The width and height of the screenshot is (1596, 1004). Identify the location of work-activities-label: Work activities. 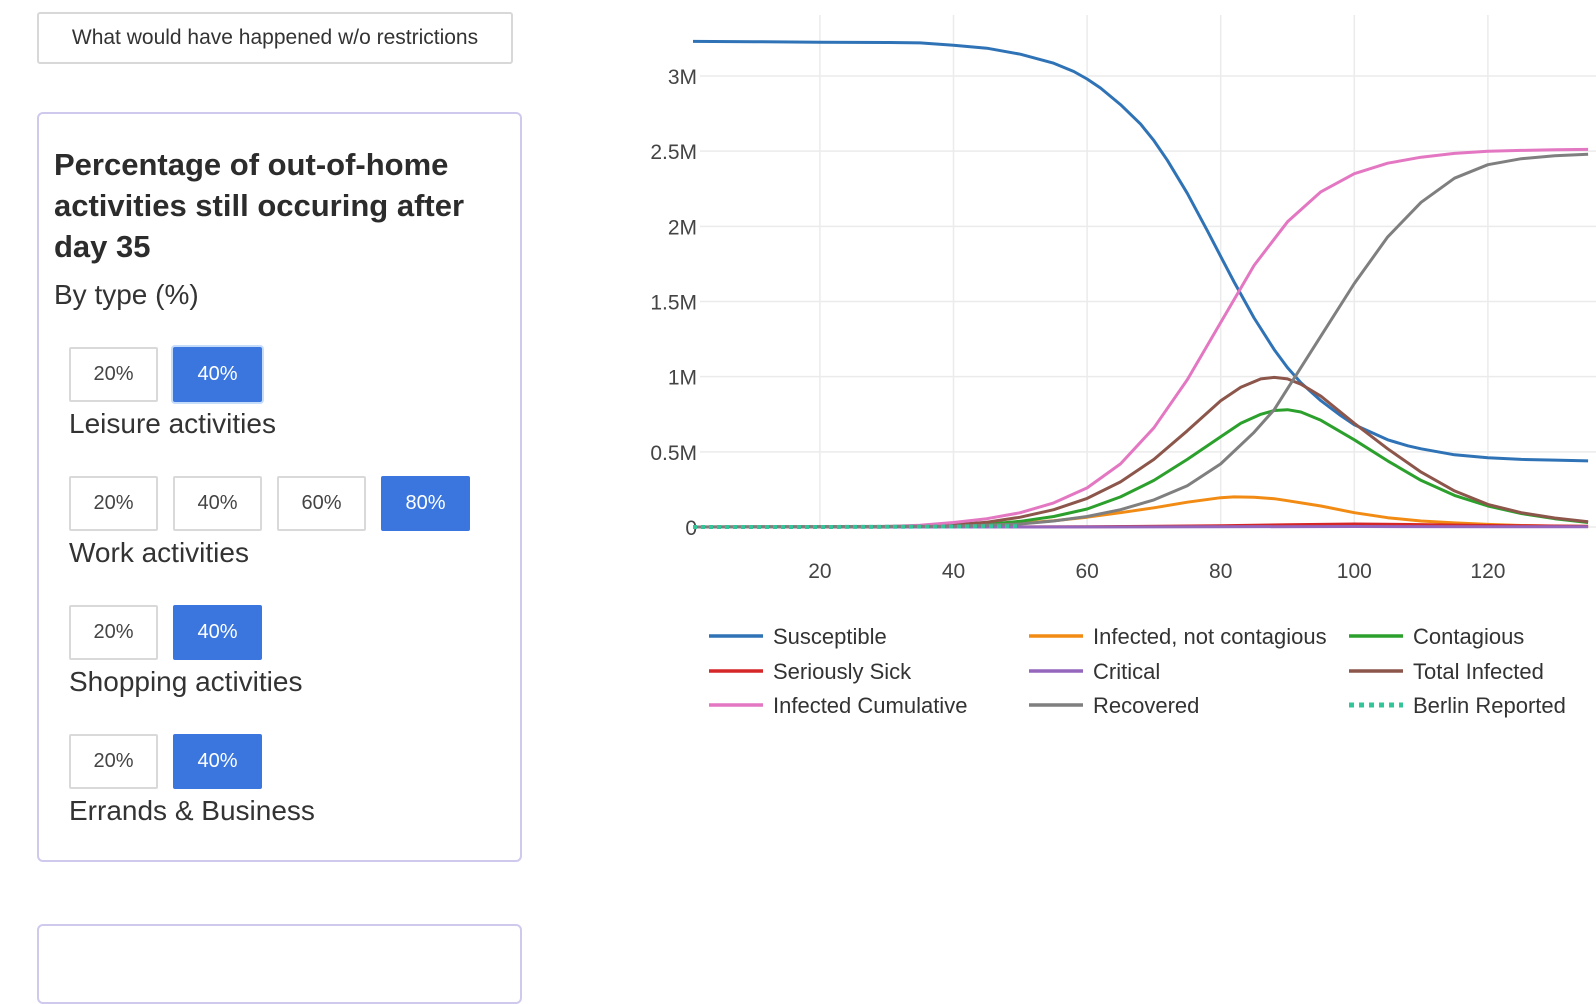
(159, 552).